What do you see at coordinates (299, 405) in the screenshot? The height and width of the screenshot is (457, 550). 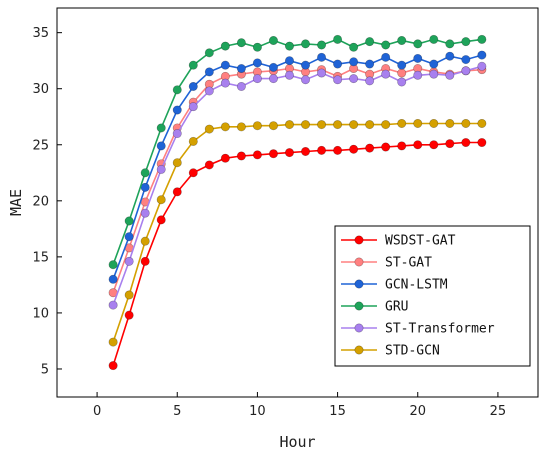 I see `x-axis: 0 5 10 15 20 25` at bounding box center [299, 405].